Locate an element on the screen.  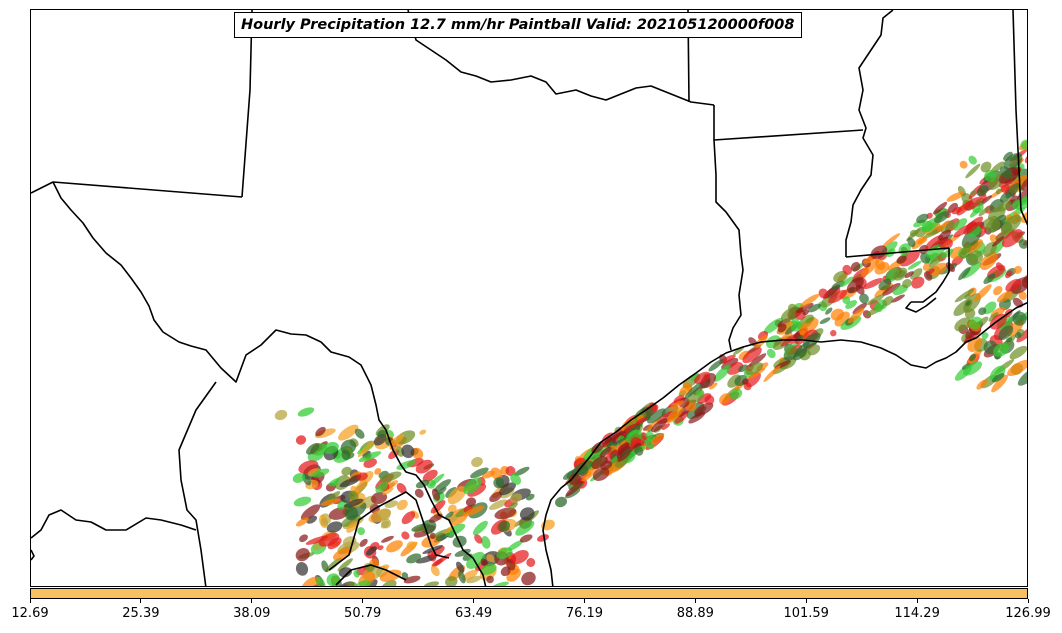
mississippi-river is located at coordinates (869, 133).